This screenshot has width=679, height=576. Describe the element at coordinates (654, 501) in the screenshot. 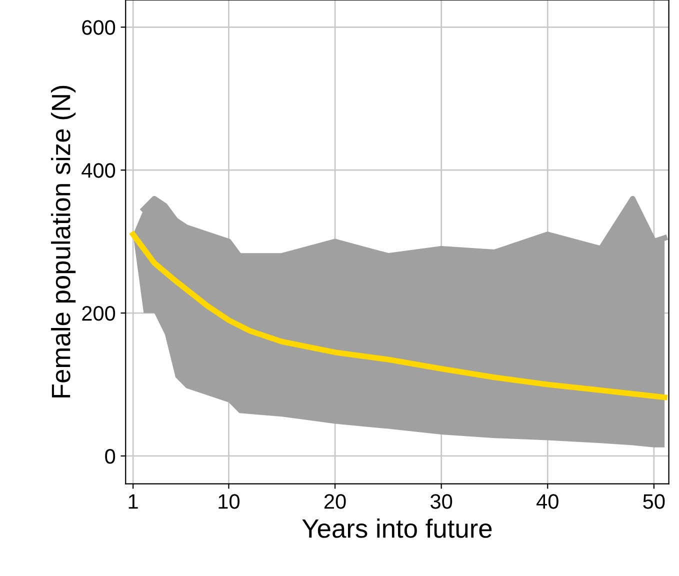

I see `x-tick-label: 50` at that location.